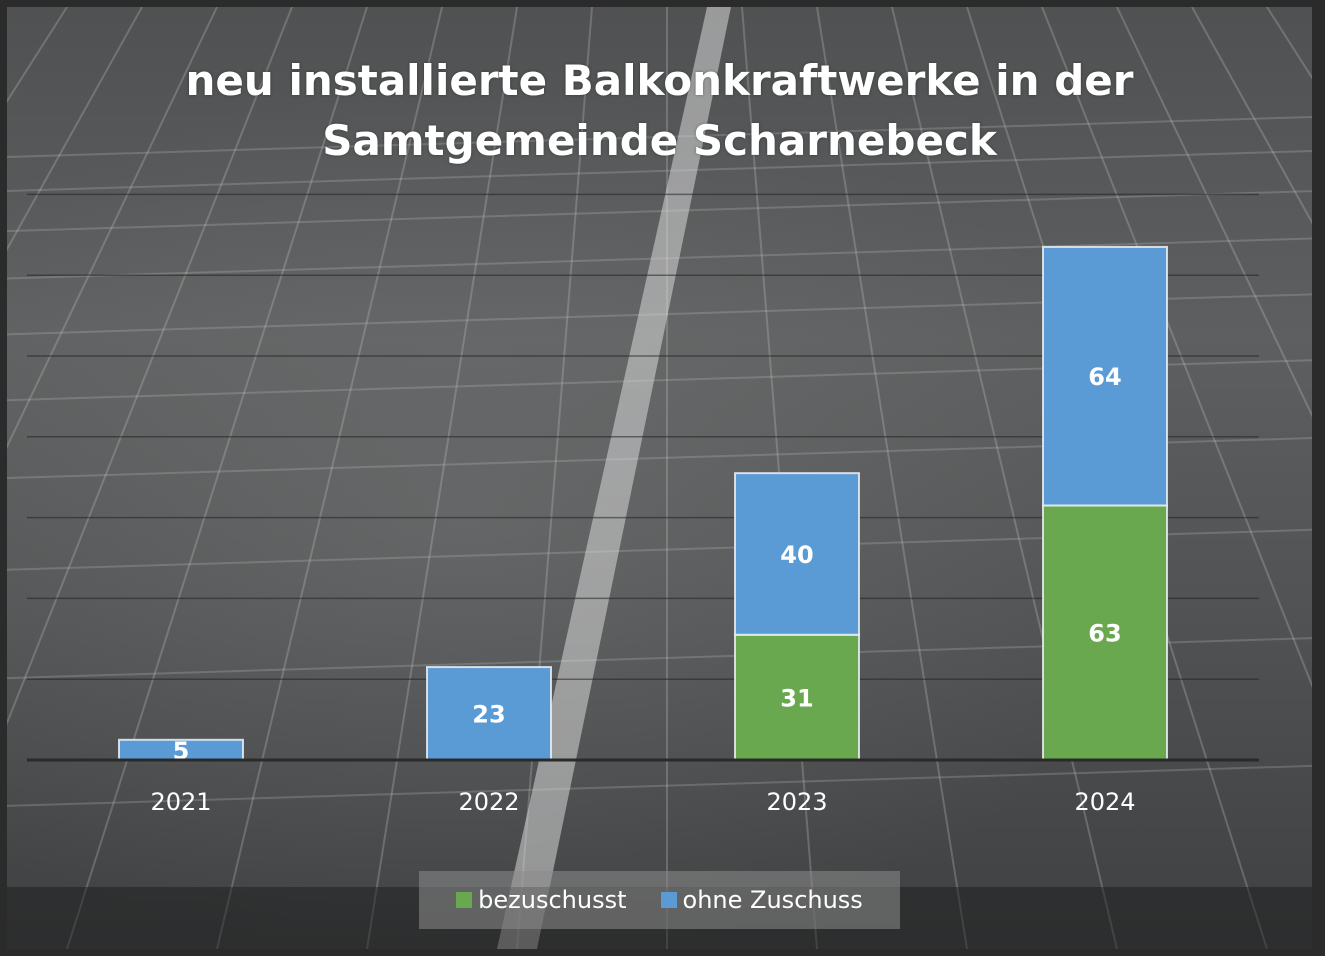 The width and height of the screenshot is (1325, 956). What do you see at coordinates (180, 802) in the screenshot?
I see `x-tick-label-2021: 2021` at bounding box center [180, 802].